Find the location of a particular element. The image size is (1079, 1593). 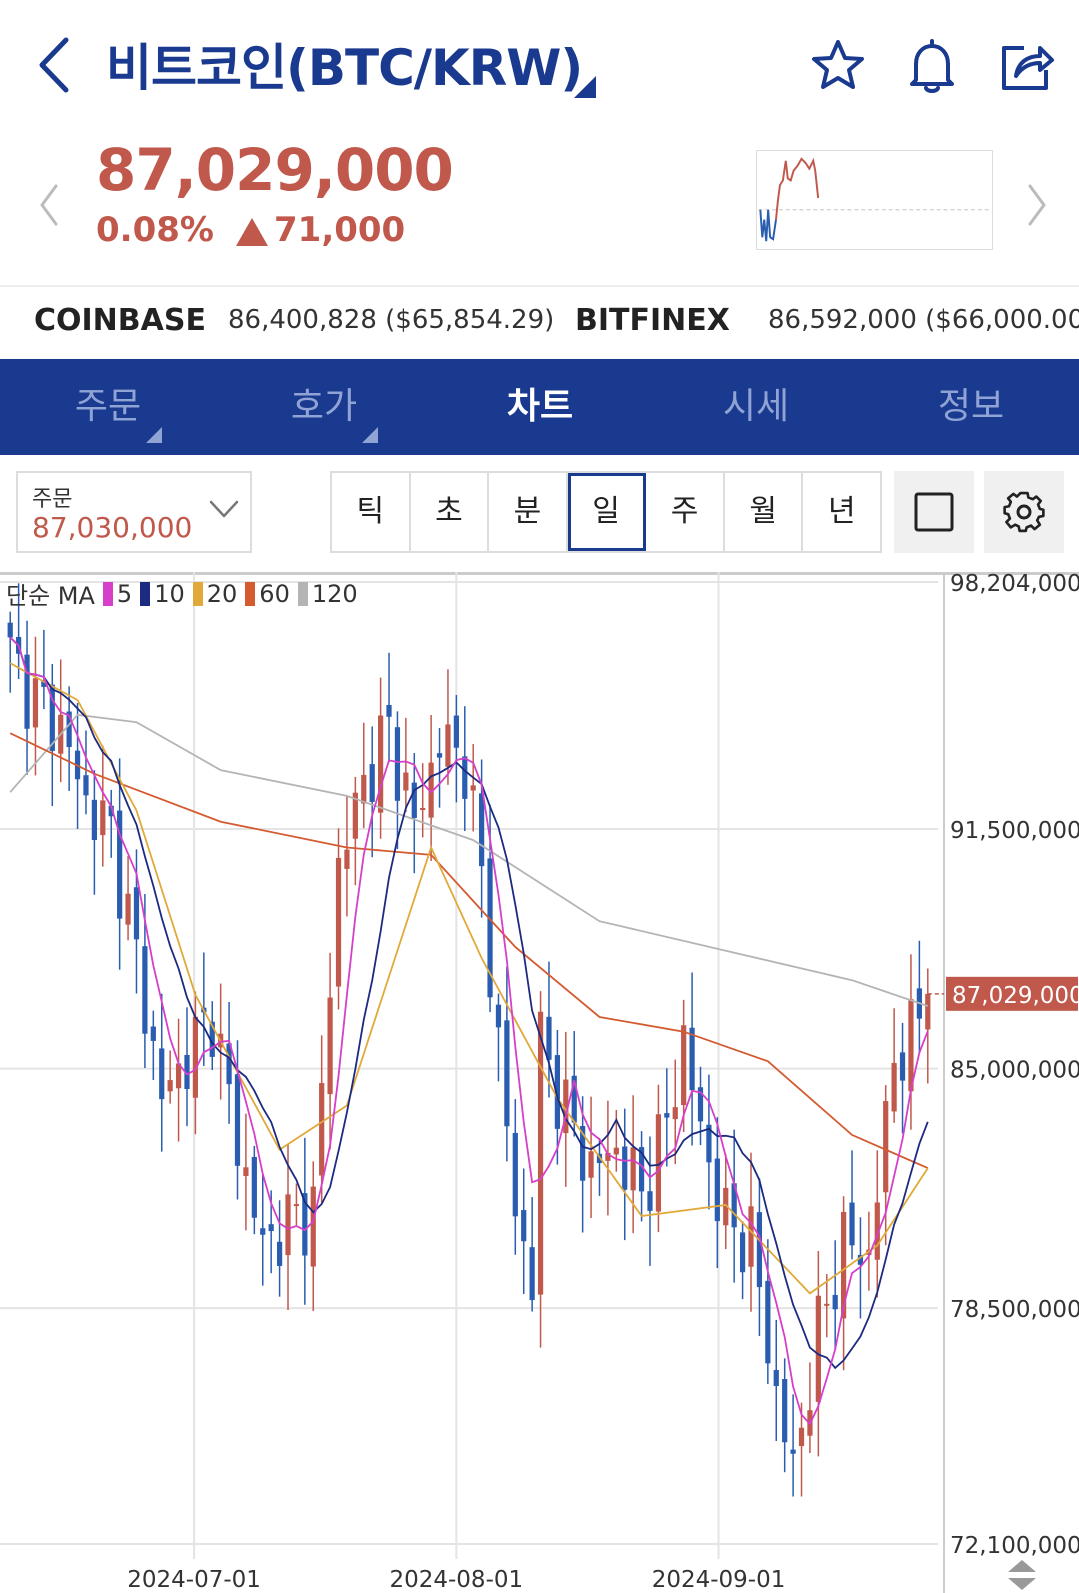

fullscreen-button is located at coordinates (934, 512).